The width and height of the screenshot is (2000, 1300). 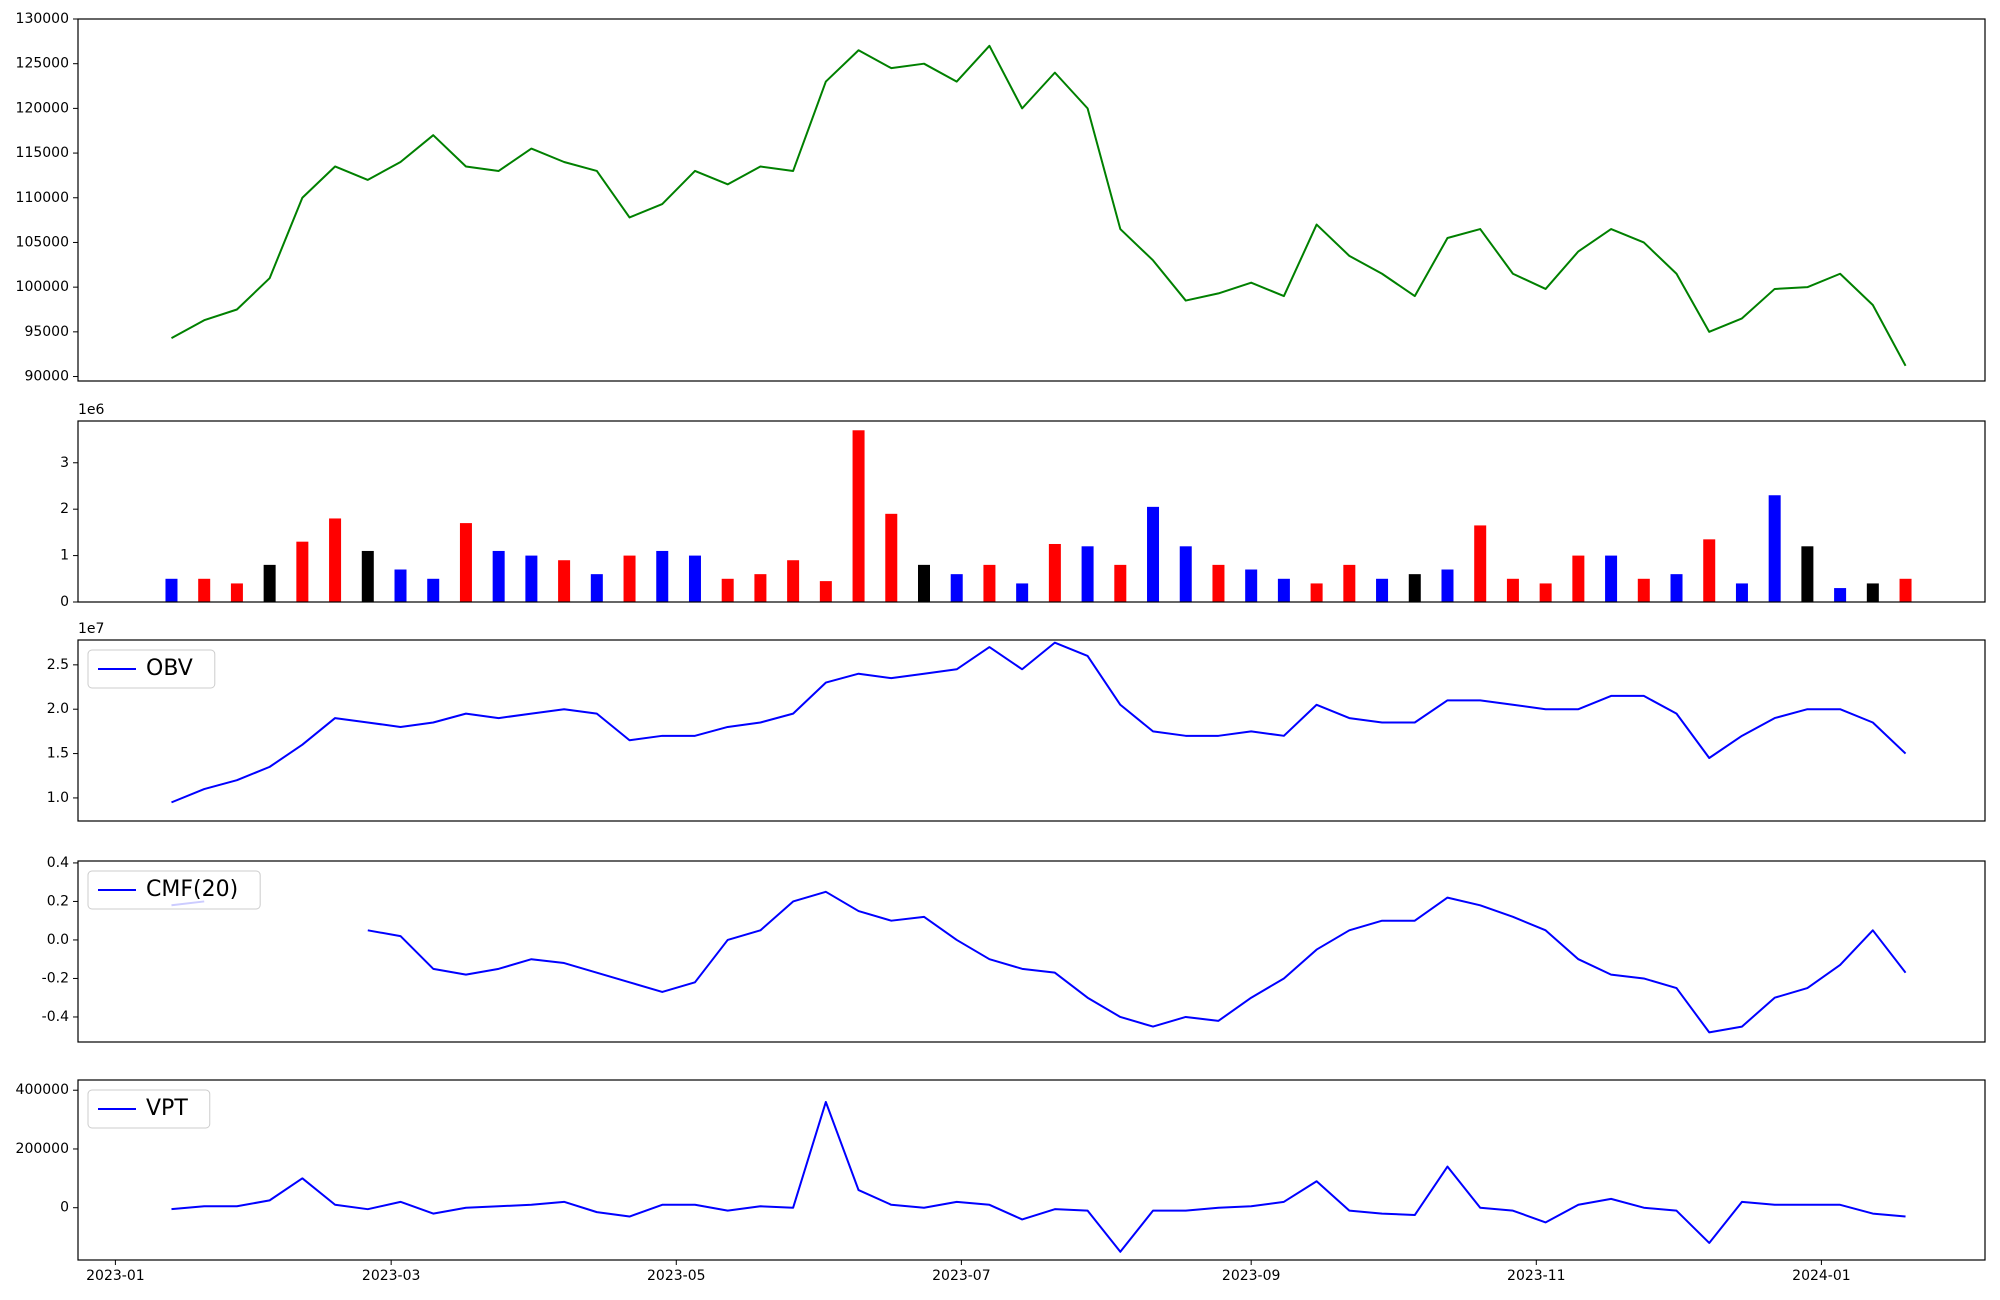 What do you see at coordinates (961, 1276) in the screenshot?
I see `x-tick-label: 2023-07` at bounding box center [961, 1276].